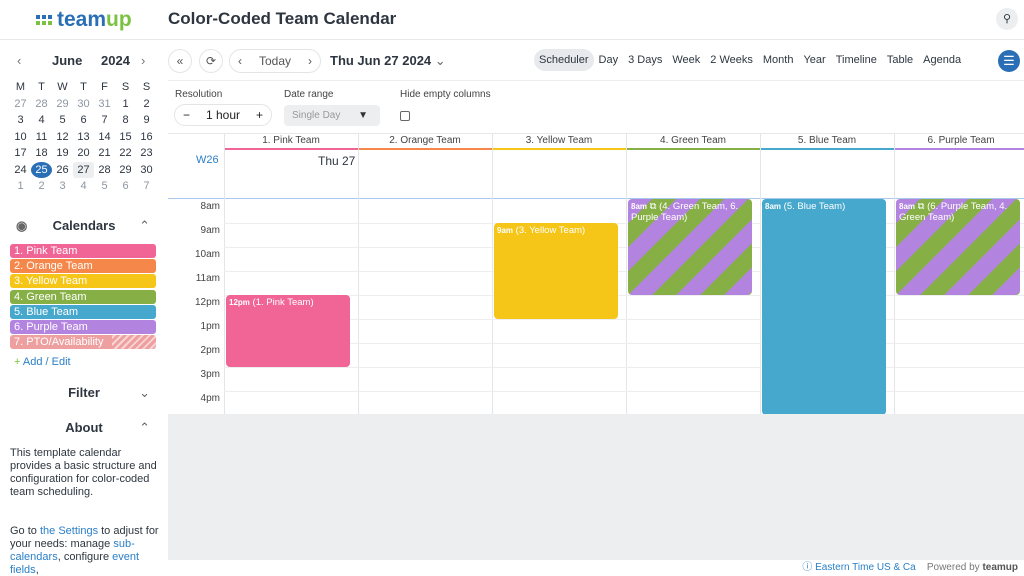 The image size is (1024, 576). What do you see at coordinates (146, 136) in the screenshot?
I see `minical-day: 16` at bounding box center [146, 136].